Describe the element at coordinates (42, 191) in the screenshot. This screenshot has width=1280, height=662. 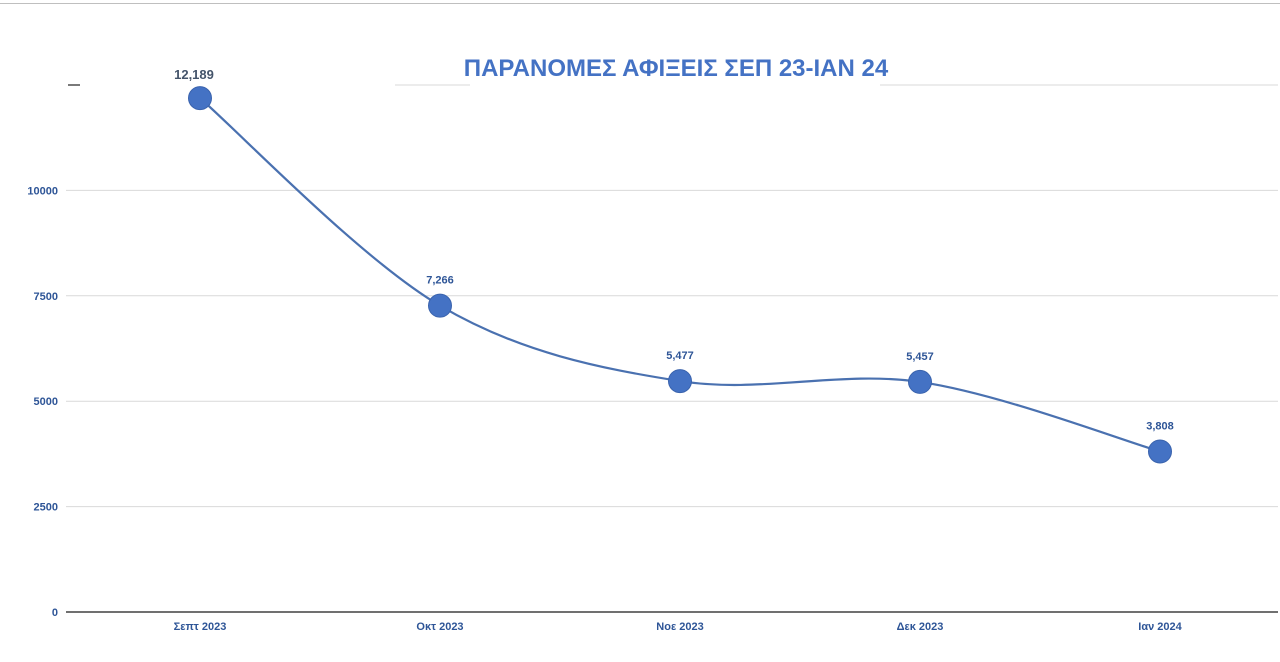
I see `y-tick-label: 10000` at that location.